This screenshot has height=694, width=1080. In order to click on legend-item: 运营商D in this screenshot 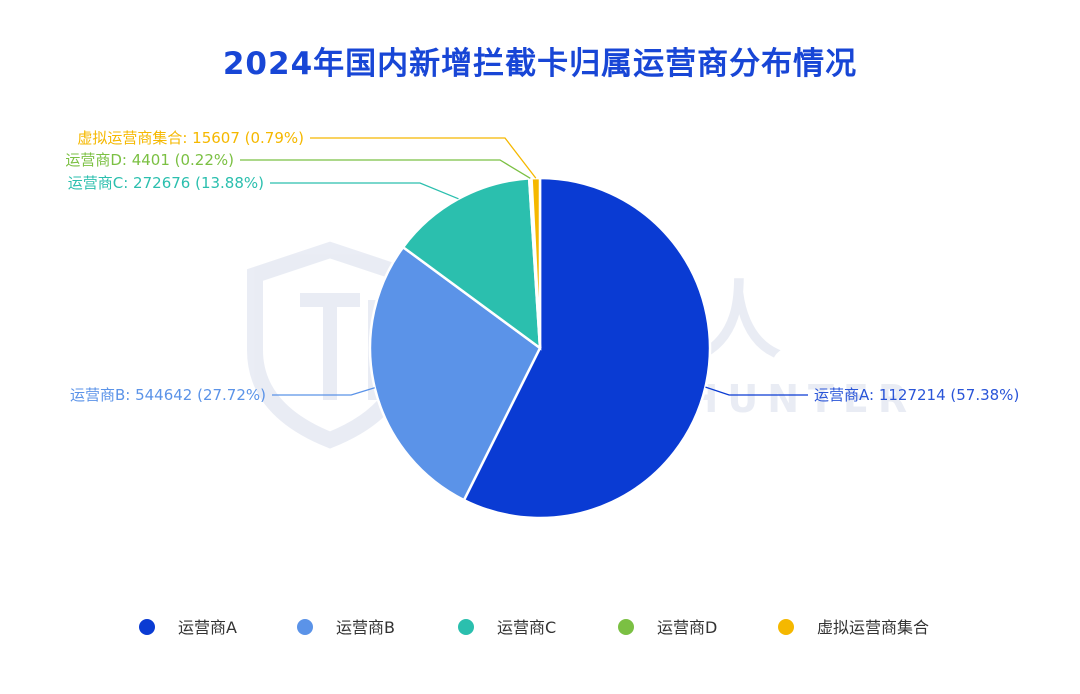, I will do `click(667, 627)`.